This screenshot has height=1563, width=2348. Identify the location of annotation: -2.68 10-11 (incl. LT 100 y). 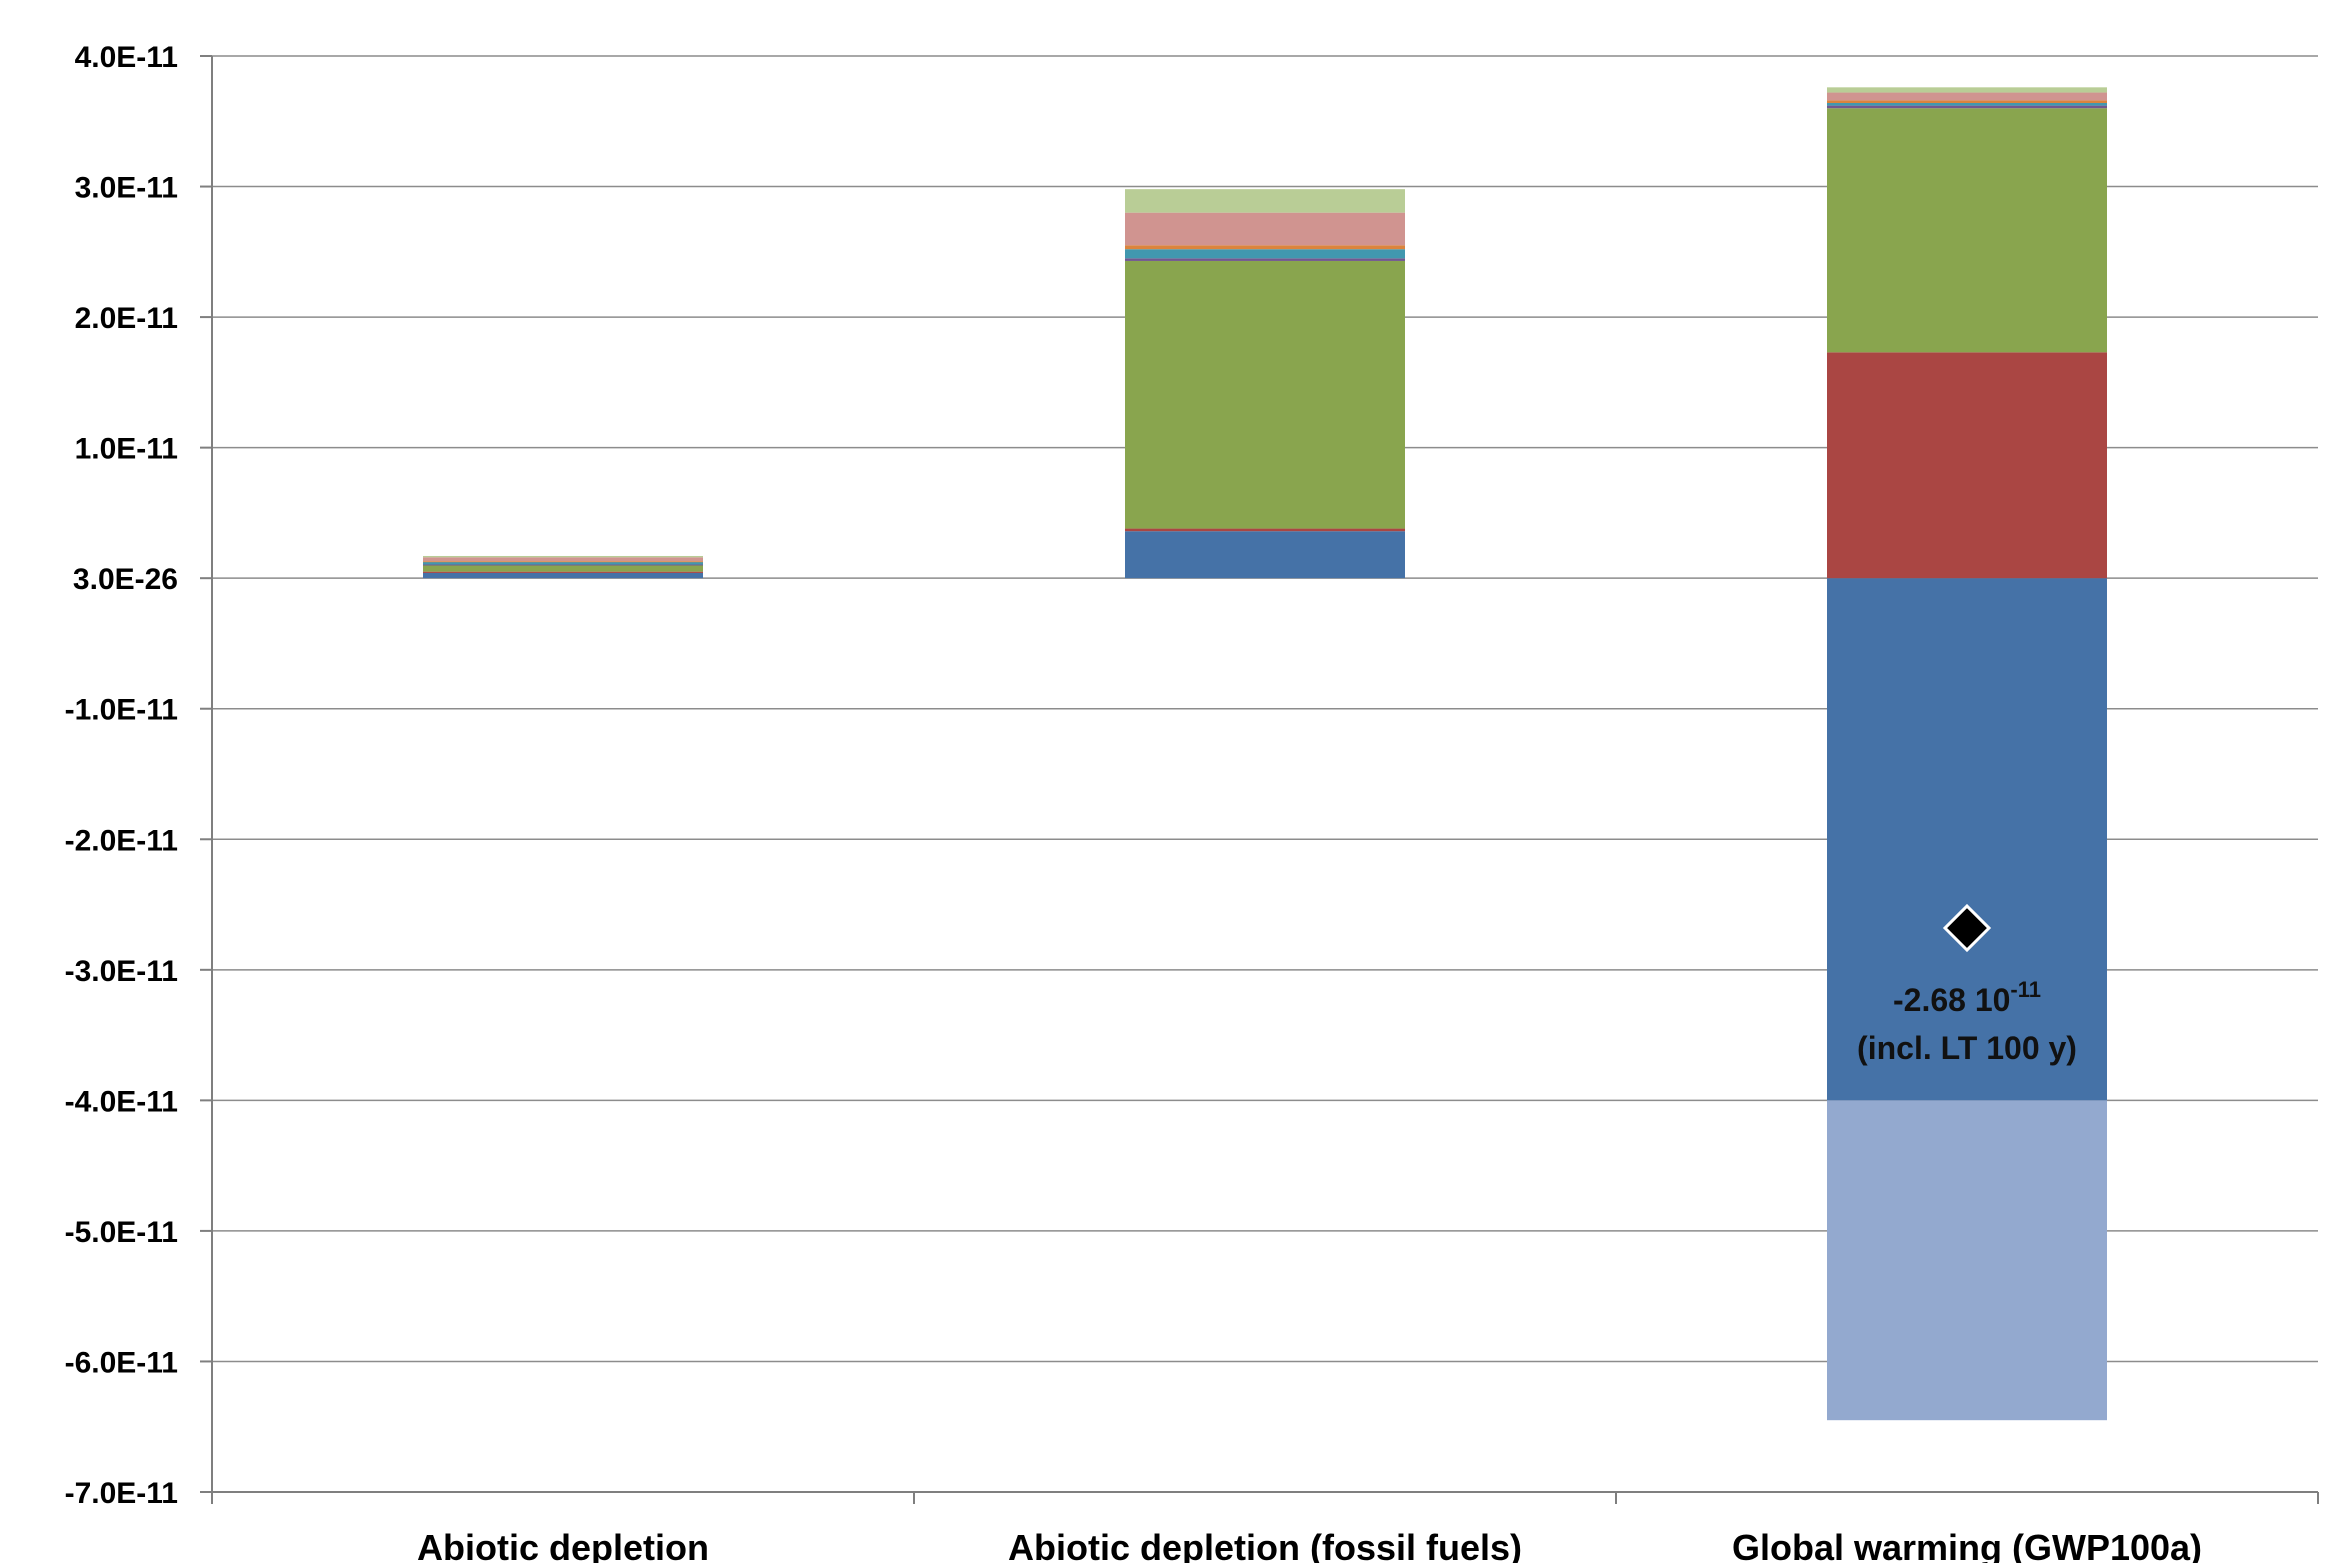
(1967, 984).